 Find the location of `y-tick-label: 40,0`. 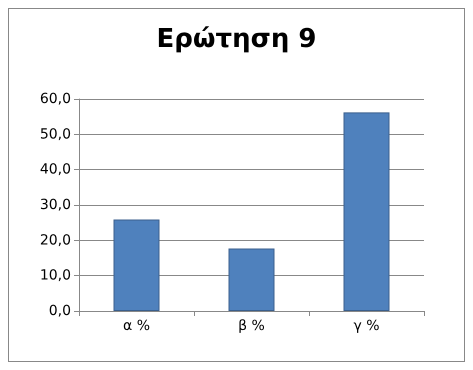

y-tick-label: 40,0 is located at coordinates (55, 170).